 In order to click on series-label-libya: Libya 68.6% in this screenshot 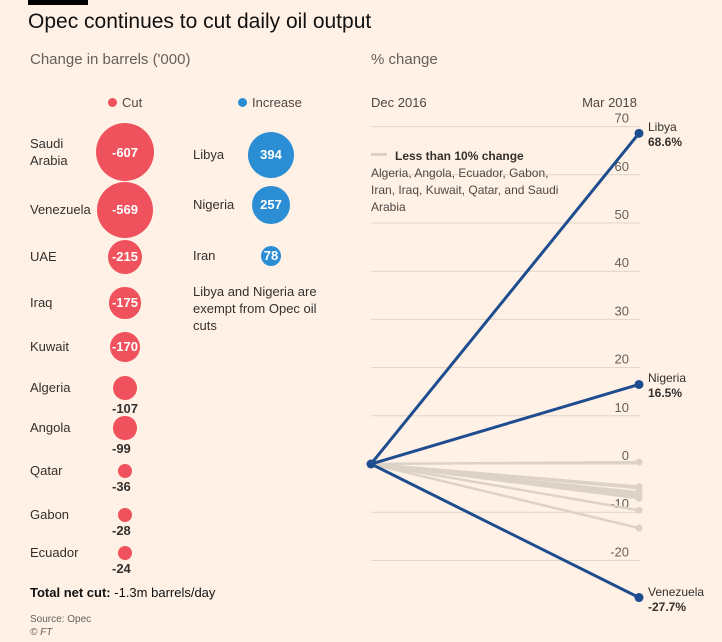, I will do `click(665, 135)`.